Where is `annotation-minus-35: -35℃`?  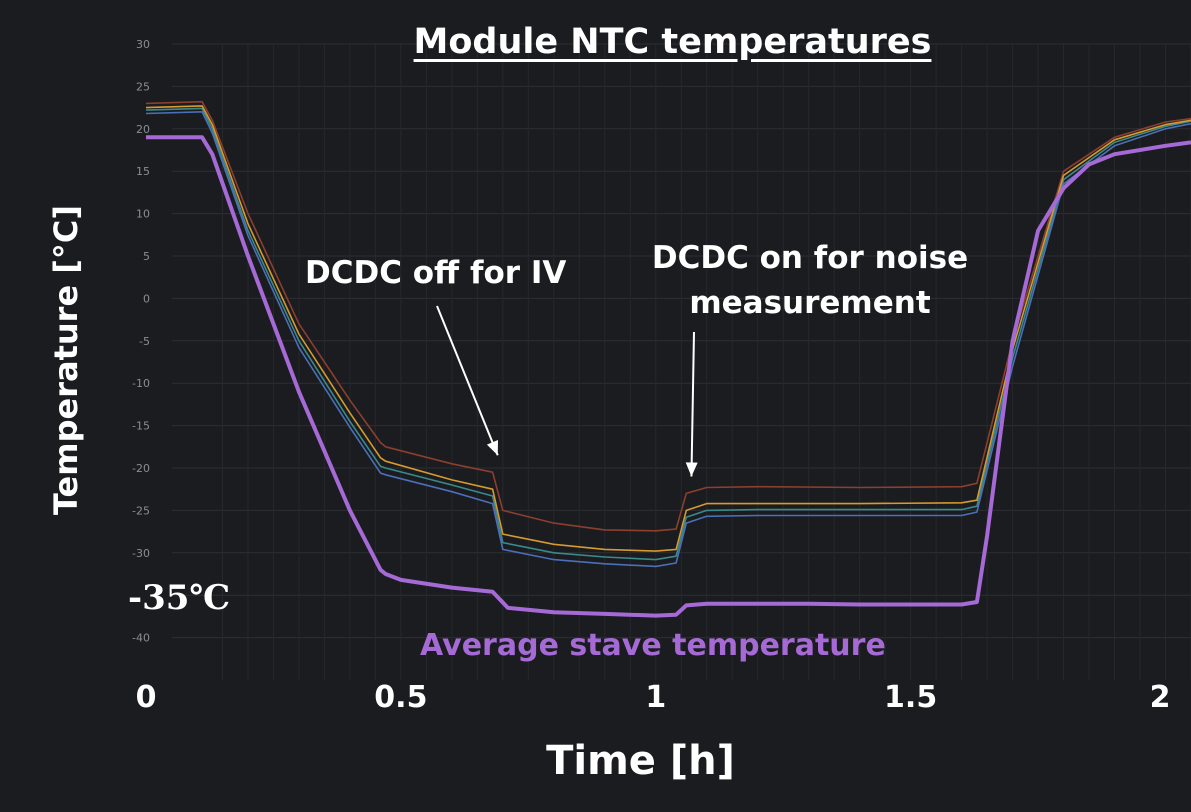 annotation-minus-35: -35℃ is located at coordinates (179, 598).